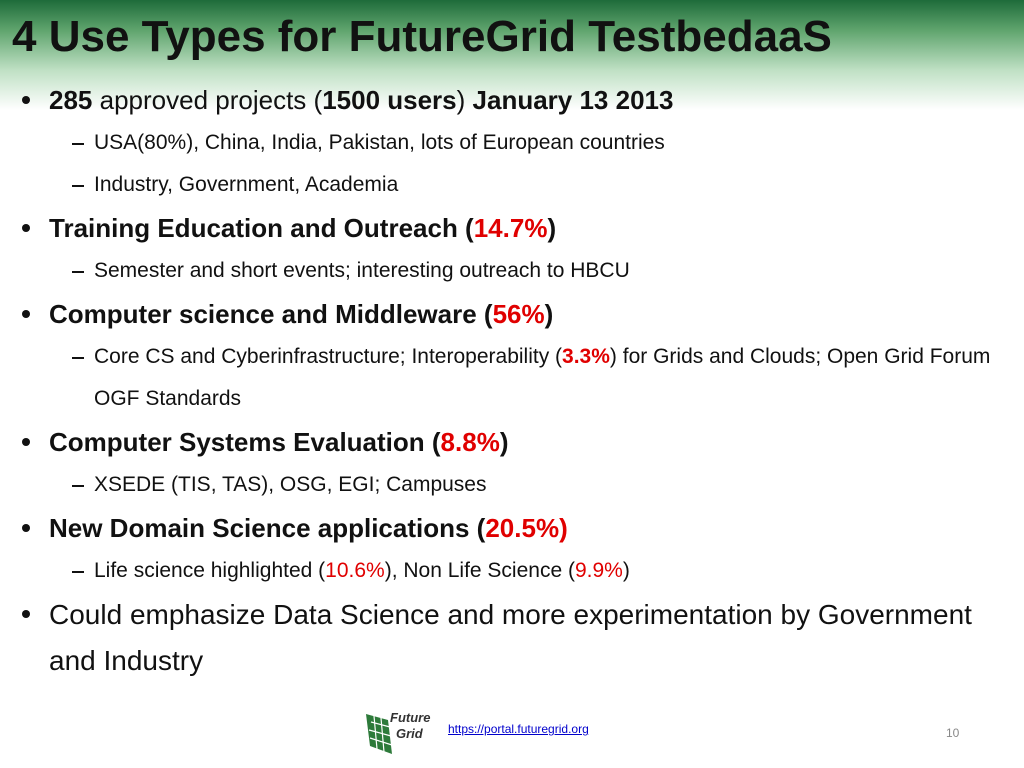 This screenshot has height=768, width=1024. Describe the element at coordinates (71, 100) in the screenshot. I see `text-run: 285` at that location.